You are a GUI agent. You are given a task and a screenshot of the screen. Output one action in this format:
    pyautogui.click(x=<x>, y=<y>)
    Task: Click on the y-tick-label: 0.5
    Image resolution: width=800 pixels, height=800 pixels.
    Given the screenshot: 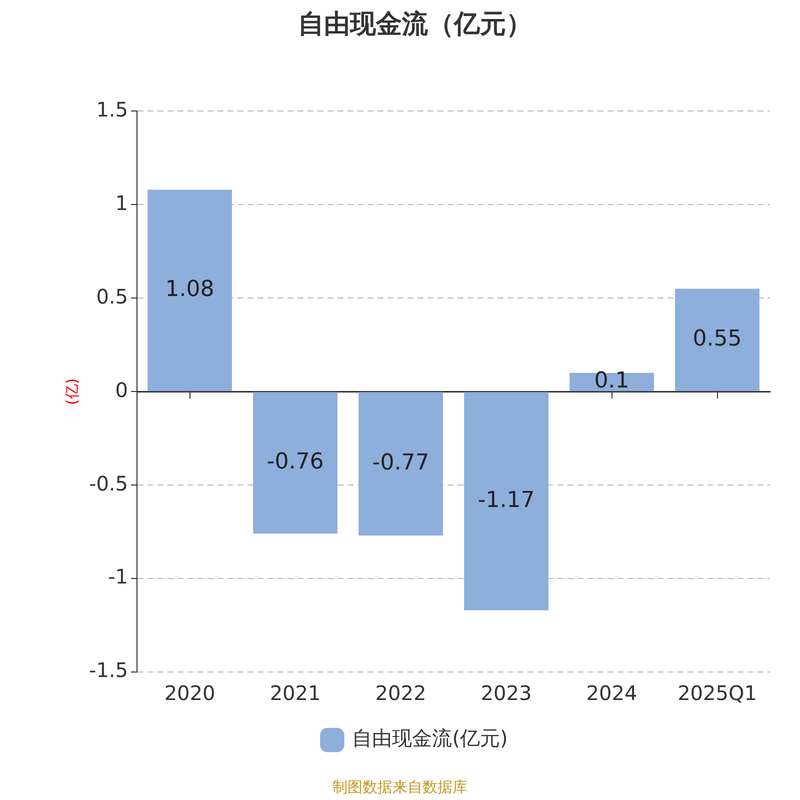 What is the action you would take?
    pyautogui.click(x=112, y=296)
    